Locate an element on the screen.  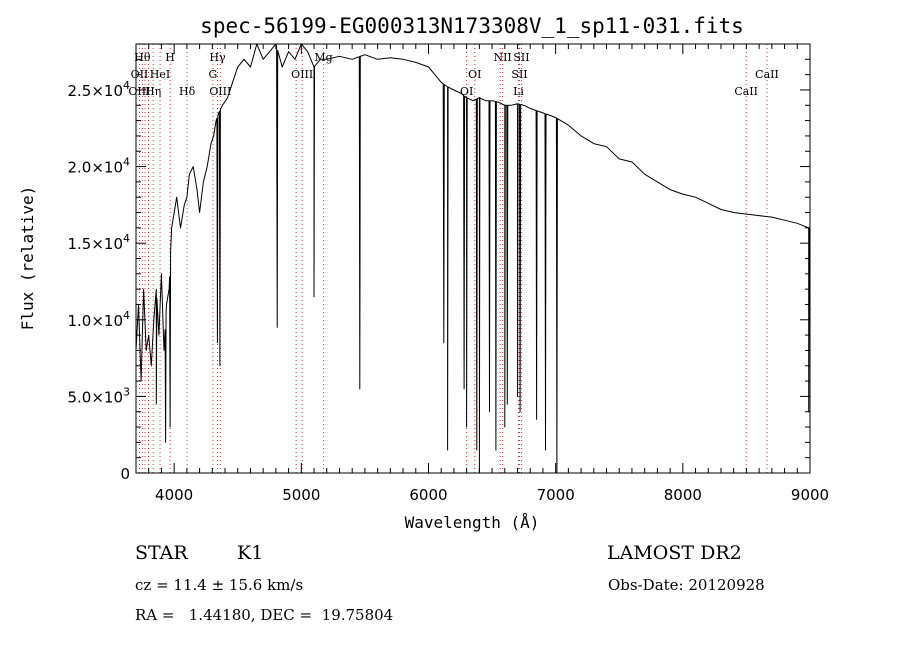
x-axis-label: Wavelength (Å) is located at coordinates (472, 522).